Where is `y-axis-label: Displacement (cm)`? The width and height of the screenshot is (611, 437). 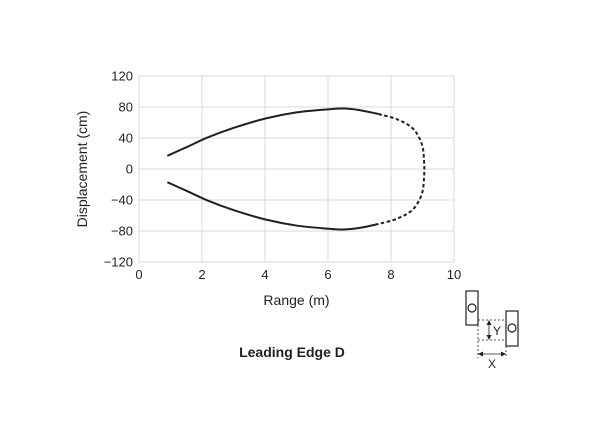 y-axis-label: Displacement (cm) is located at coordinates (82, 169).